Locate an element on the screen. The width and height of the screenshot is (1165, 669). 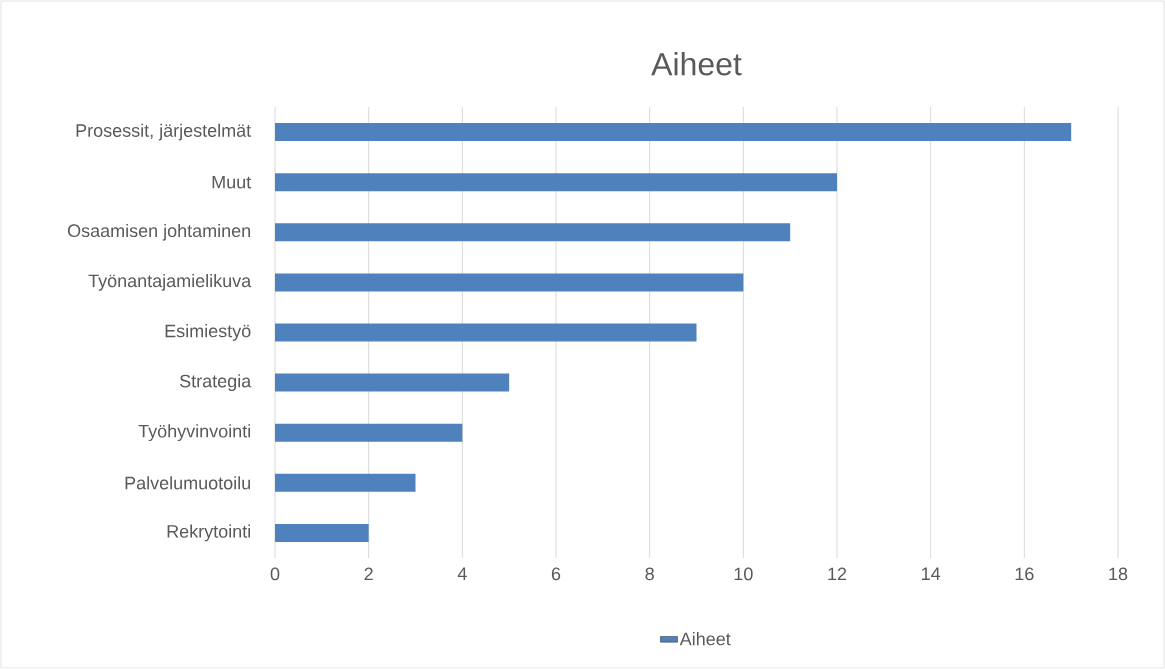
chart-title: Aiheet is located at coordinates (696, 63).